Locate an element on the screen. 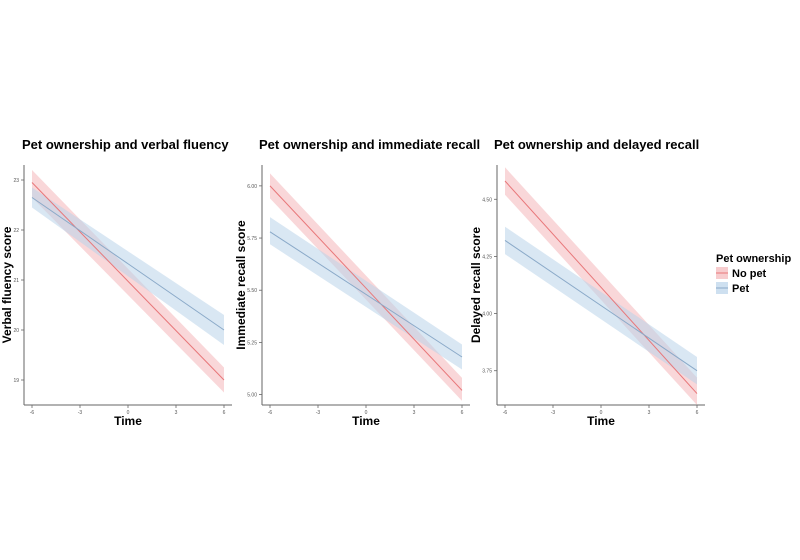  y-tick-label: 21 is located at coordinates (16, 281).